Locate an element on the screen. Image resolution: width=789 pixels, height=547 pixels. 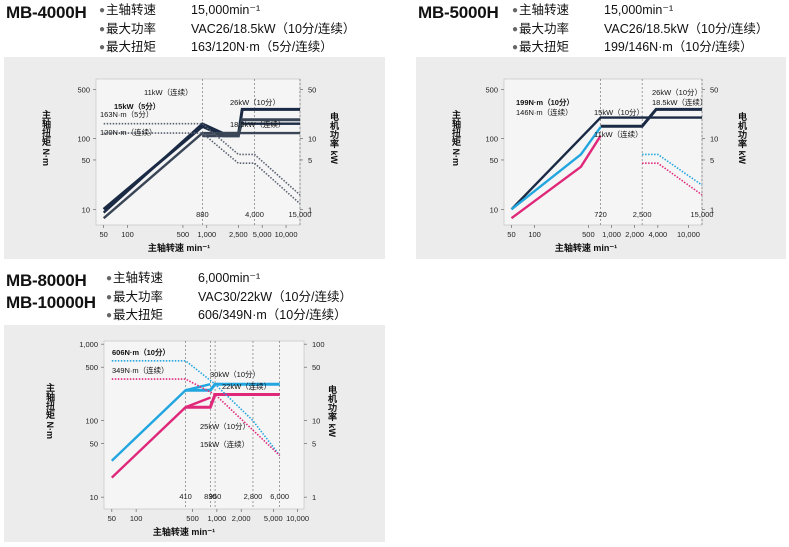
curve-annotation: 15kW（连续） is located at coordinates (224, 444).